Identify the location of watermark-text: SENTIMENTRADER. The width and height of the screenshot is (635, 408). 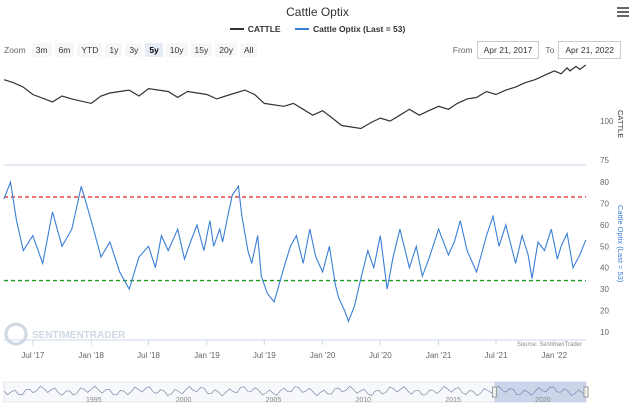
(79, 335).